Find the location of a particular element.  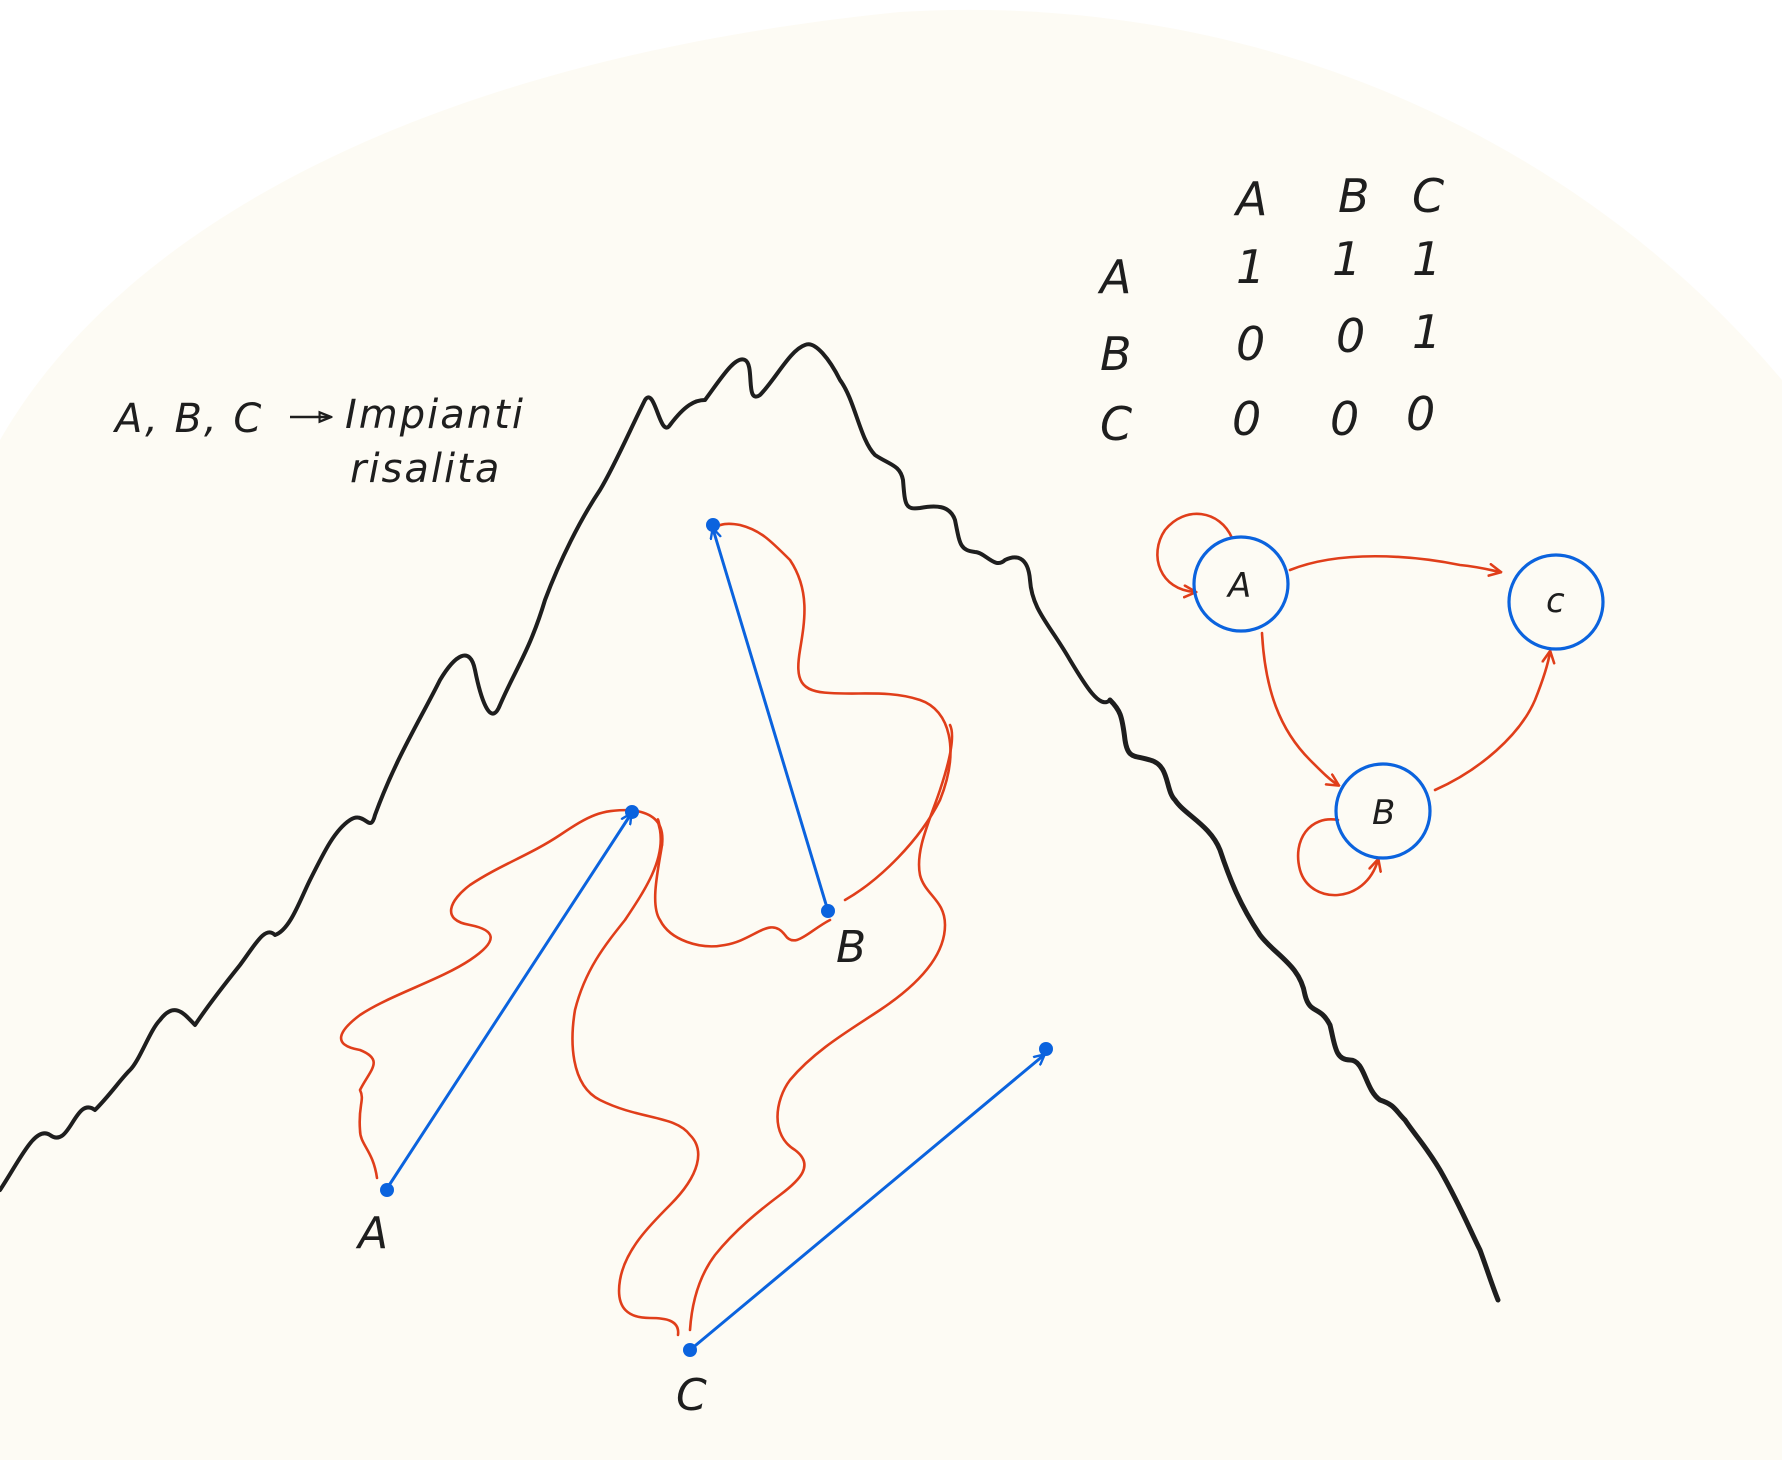

station-a-dot is located at coordinates (387, 1190).